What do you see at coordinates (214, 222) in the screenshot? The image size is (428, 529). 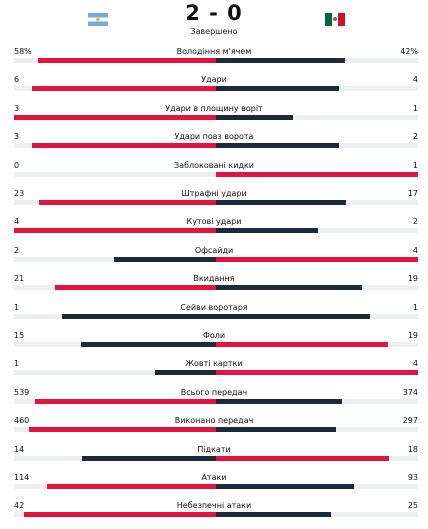 I see `stat-label: Кутові удари` at bounding box center [214, 222].